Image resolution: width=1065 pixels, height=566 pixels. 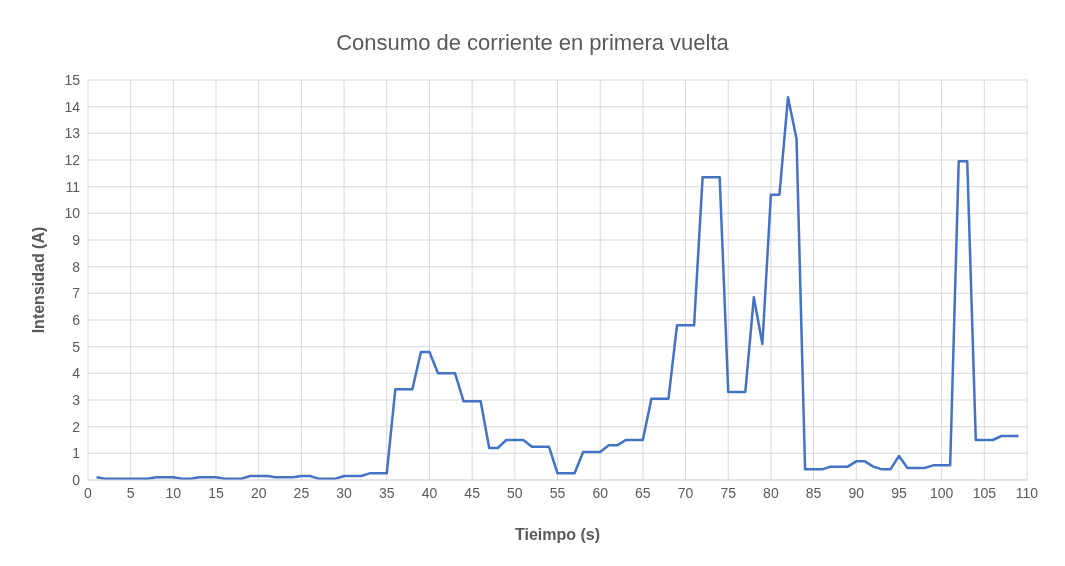 What do you see at coordinates (728, 492) in the screenshot?
I see `x-tick-label: 75` at bounding box center [728, 492].